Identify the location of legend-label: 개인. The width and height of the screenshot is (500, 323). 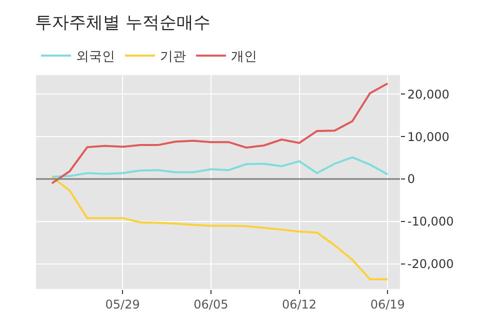
(244, 57).